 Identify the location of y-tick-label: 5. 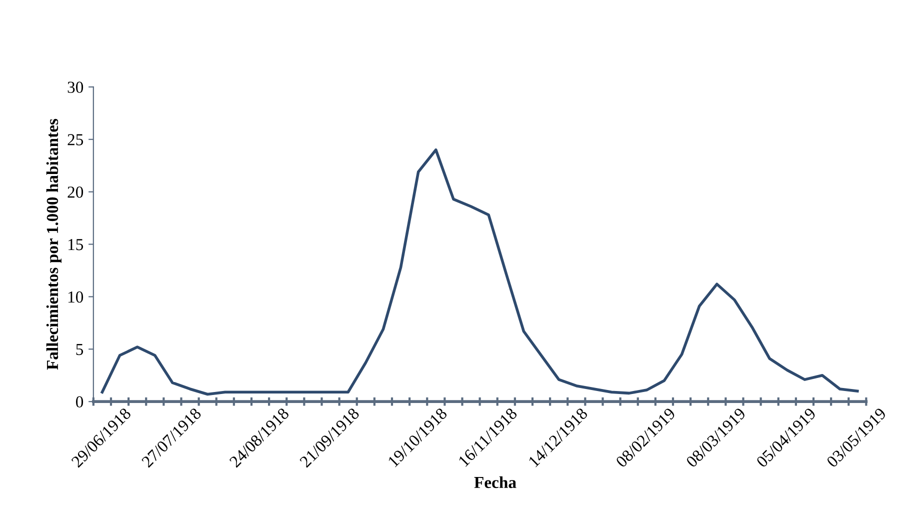
(80, 350).